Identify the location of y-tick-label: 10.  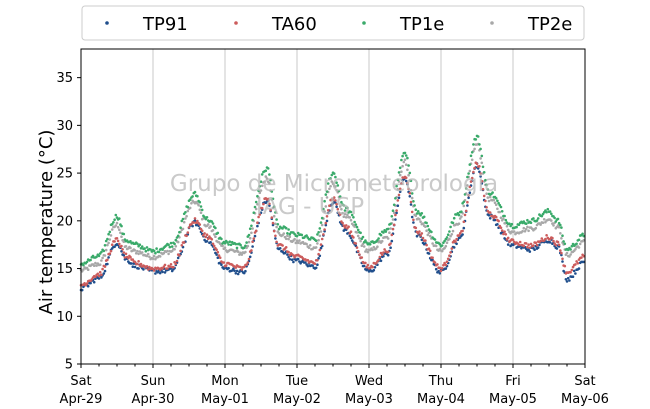
(64, 317).